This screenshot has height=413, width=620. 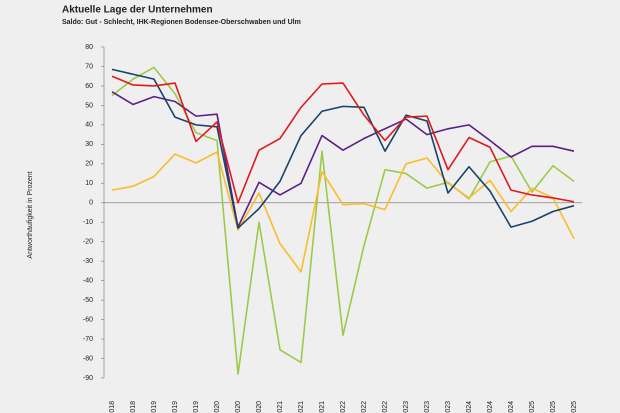 I want to click on y-tick-label: 60, so click(x=89, y=86).